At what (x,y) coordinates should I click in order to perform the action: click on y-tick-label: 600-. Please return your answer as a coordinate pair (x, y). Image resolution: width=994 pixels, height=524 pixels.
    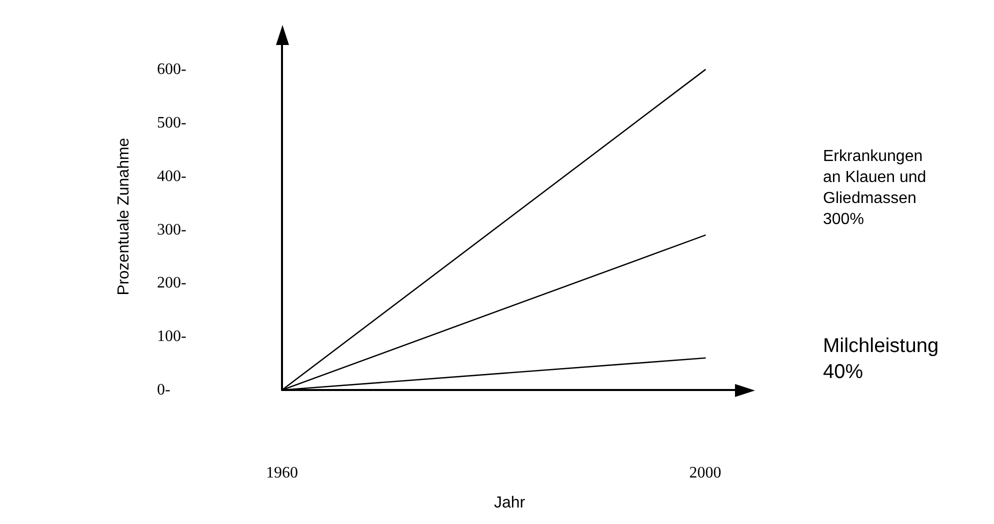
    Looking at the image, I should click on (171, 69).